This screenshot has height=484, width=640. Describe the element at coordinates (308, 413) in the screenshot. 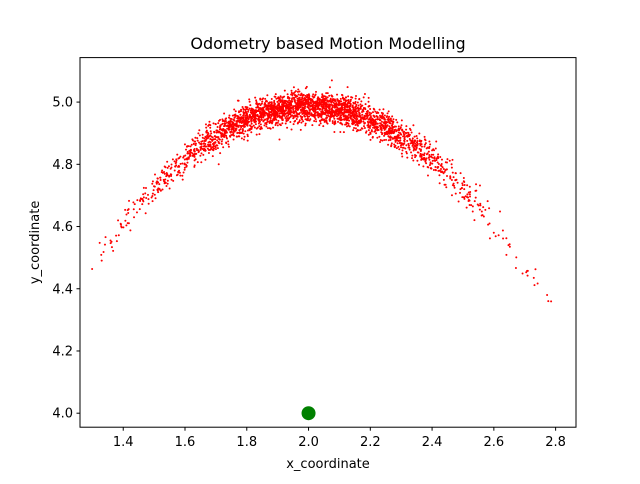

I see `origin-point` at that location.